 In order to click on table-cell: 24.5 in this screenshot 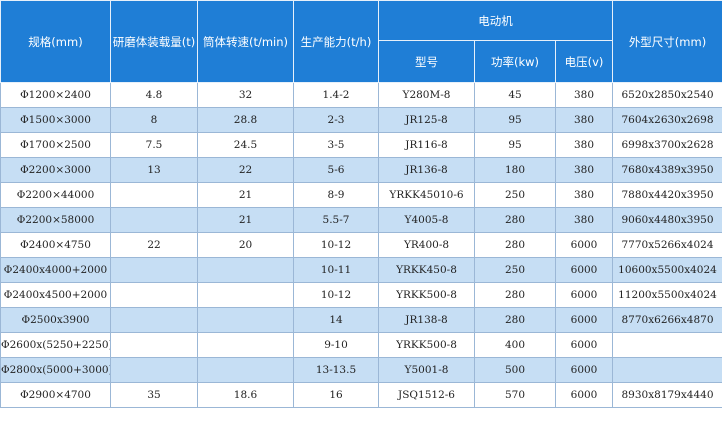, I will do `click(245, 145)`.